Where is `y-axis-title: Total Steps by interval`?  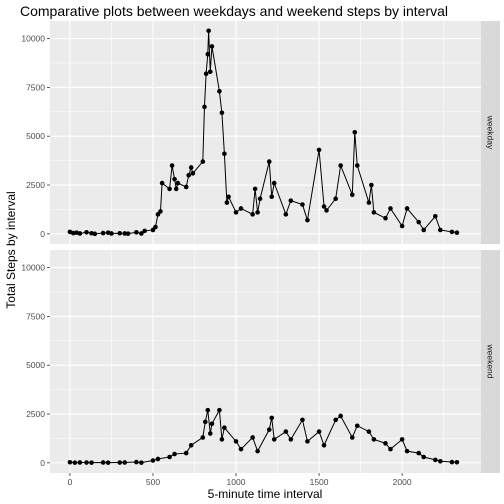
y-axis-title: Total Steps by interval is located at coordinates (11, 249).